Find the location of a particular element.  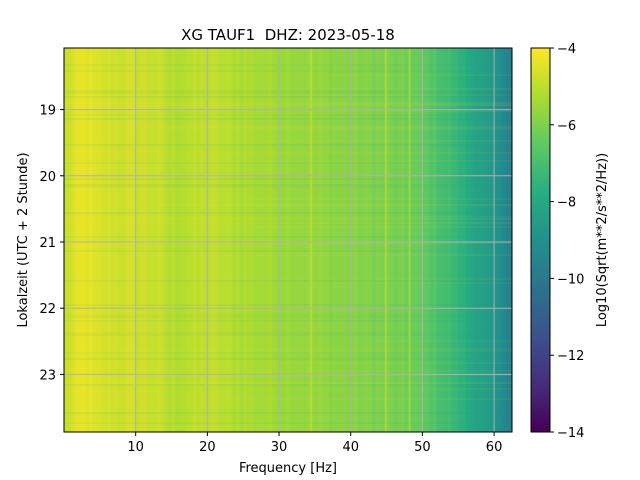

x-tick-label: 30 is located at coordinates (279, 447).